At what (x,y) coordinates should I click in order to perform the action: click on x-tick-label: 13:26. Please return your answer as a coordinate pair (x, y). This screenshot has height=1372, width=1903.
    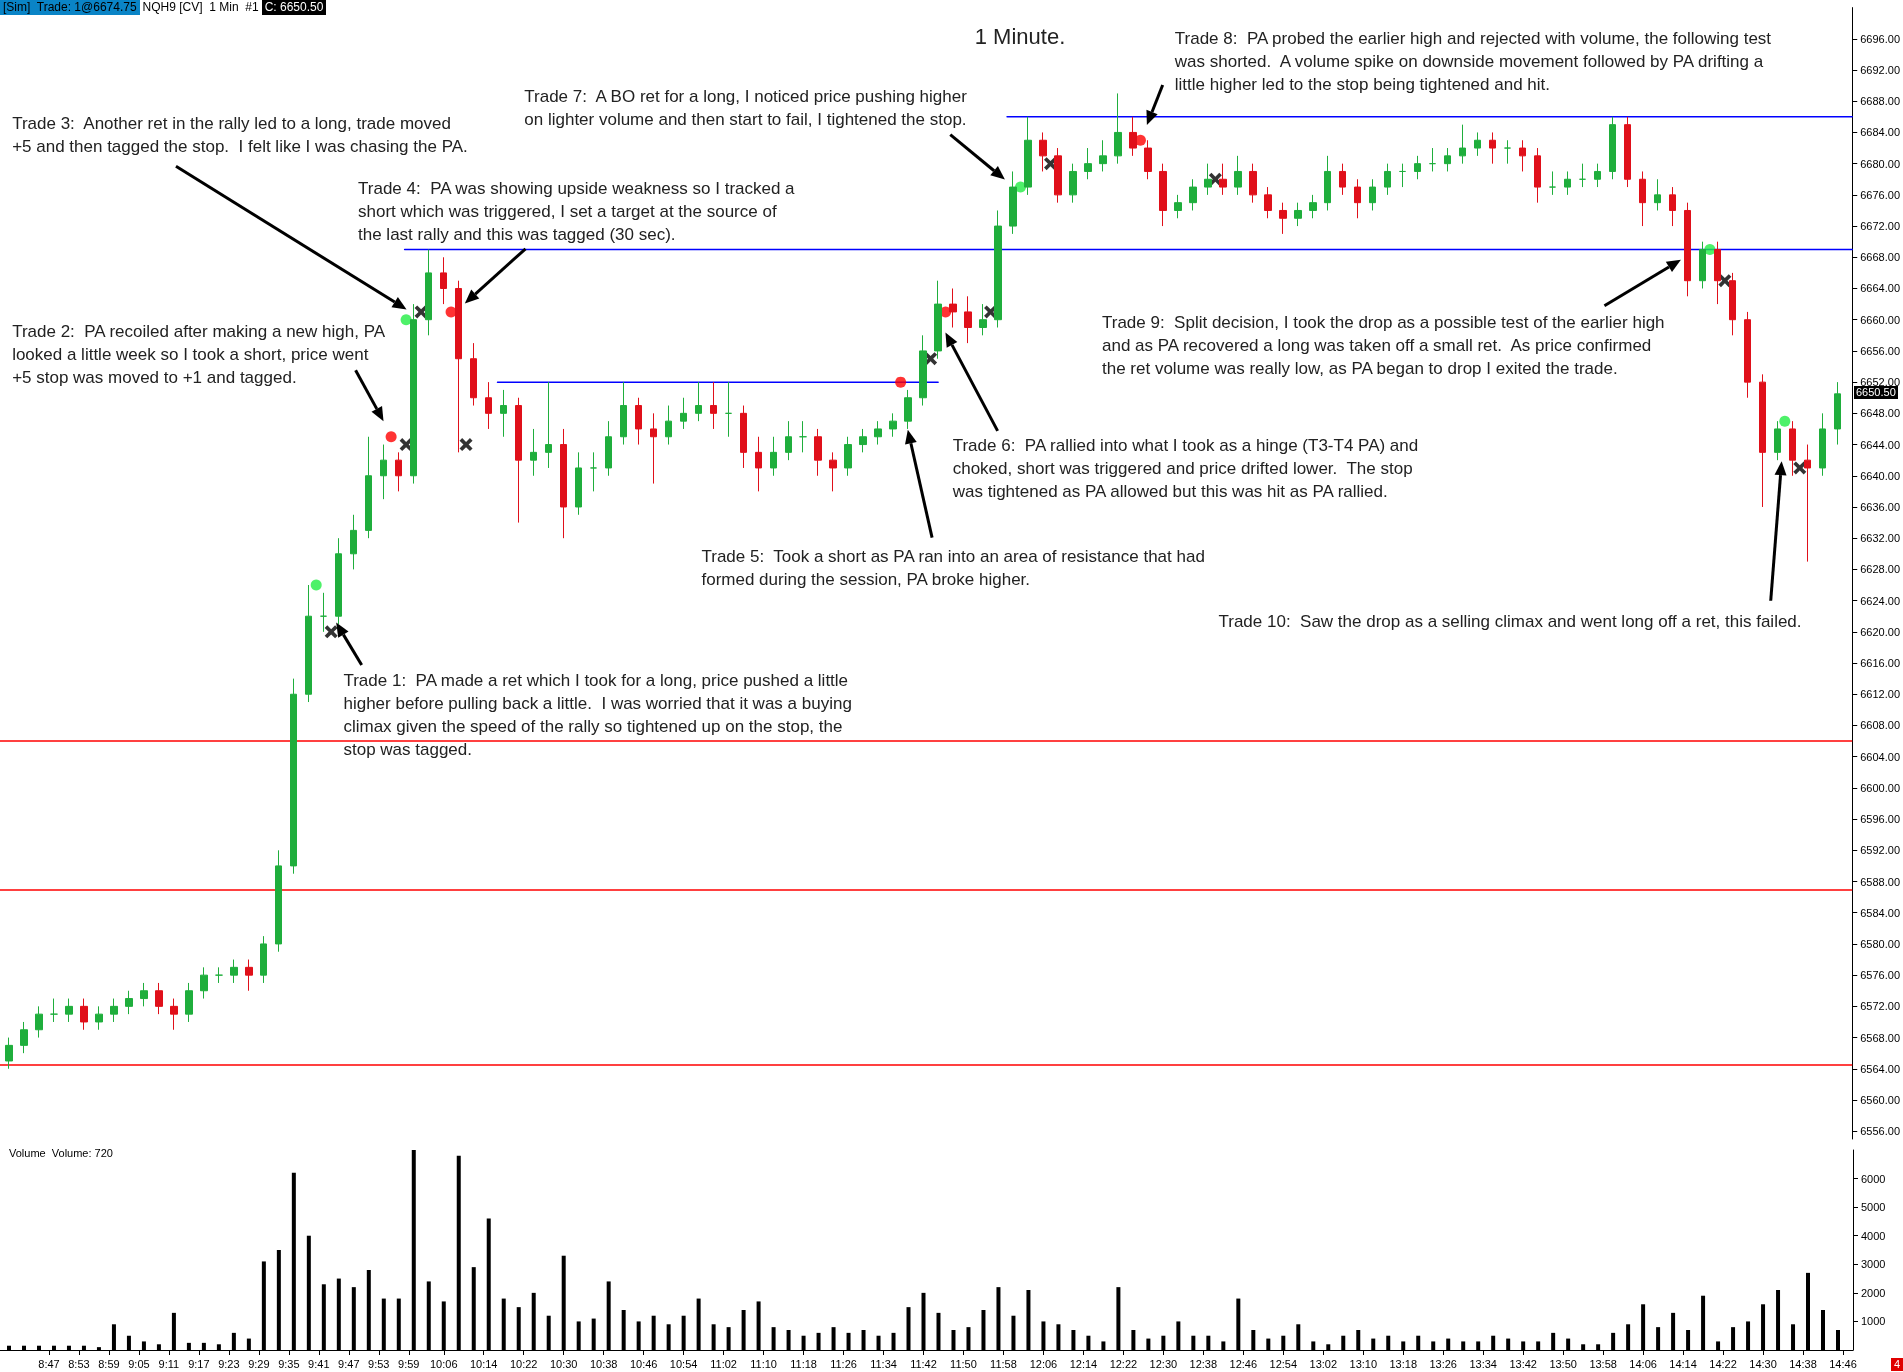
    Looking at the image, I should click on (1443, 1363).